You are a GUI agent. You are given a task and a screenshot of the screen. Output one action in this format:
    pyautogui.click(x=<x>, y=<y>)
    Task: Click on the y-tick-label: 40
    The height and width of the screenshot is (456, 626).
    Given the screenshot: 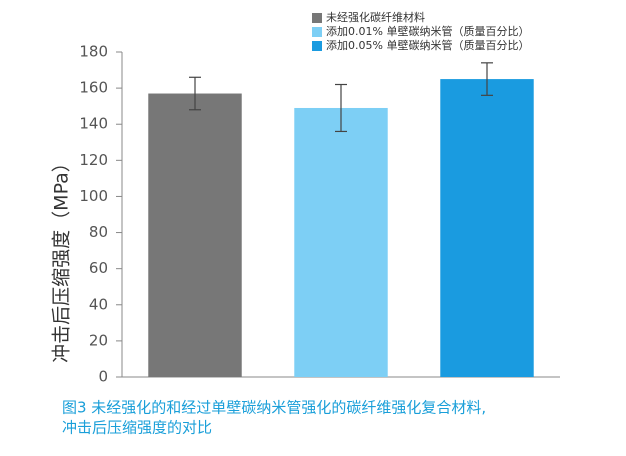 What is the action you would take?
    pyautogui.click(x=98, y=304)
    